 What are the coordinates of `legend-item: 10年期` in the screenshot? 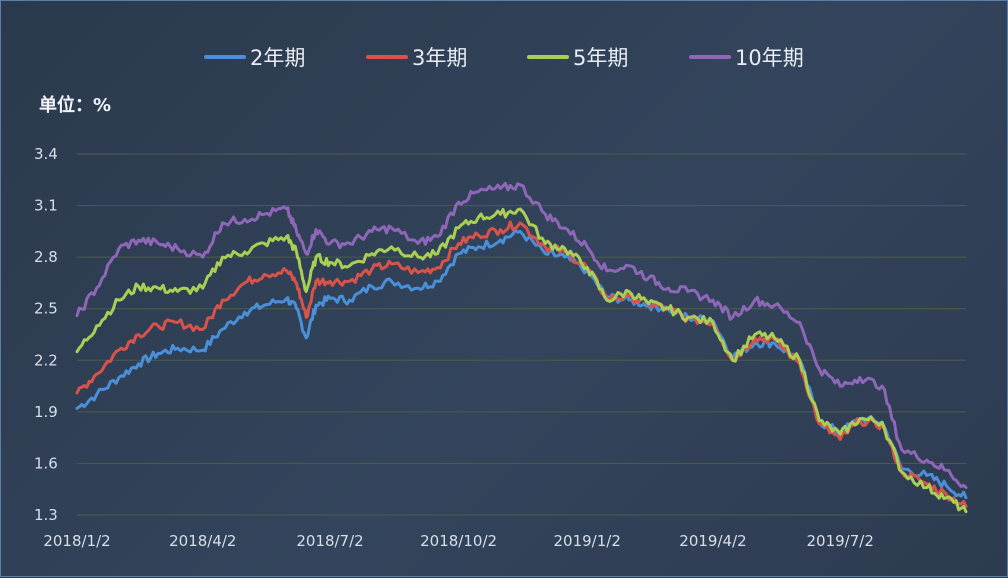 It's located at (746, 58).